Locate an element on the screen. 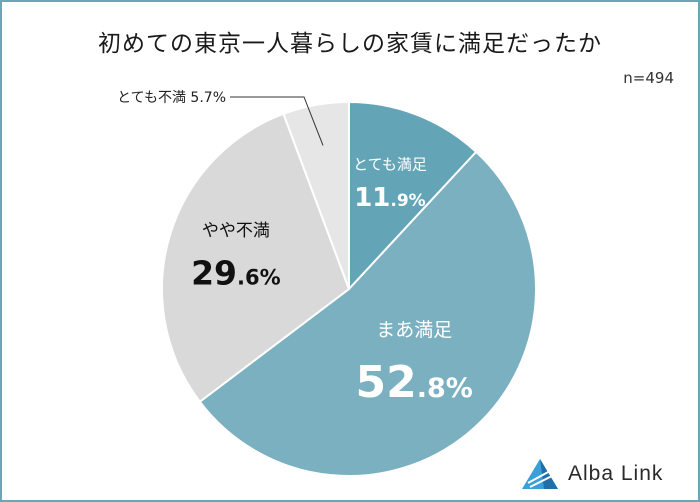  slice-value-somewhat-dissatisfied: 29.6% is located at coordinates (236, 272).